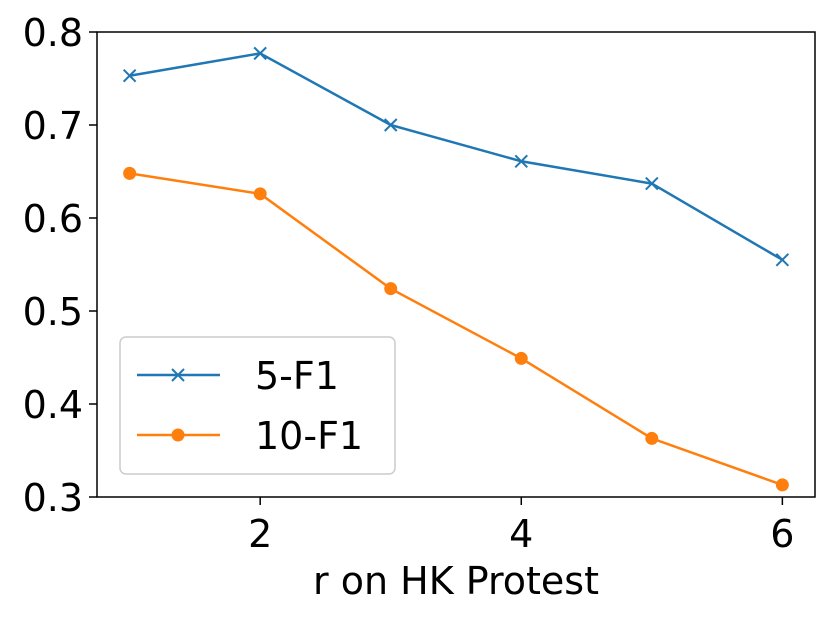  I want to click on legend-box, so click(257, 405).